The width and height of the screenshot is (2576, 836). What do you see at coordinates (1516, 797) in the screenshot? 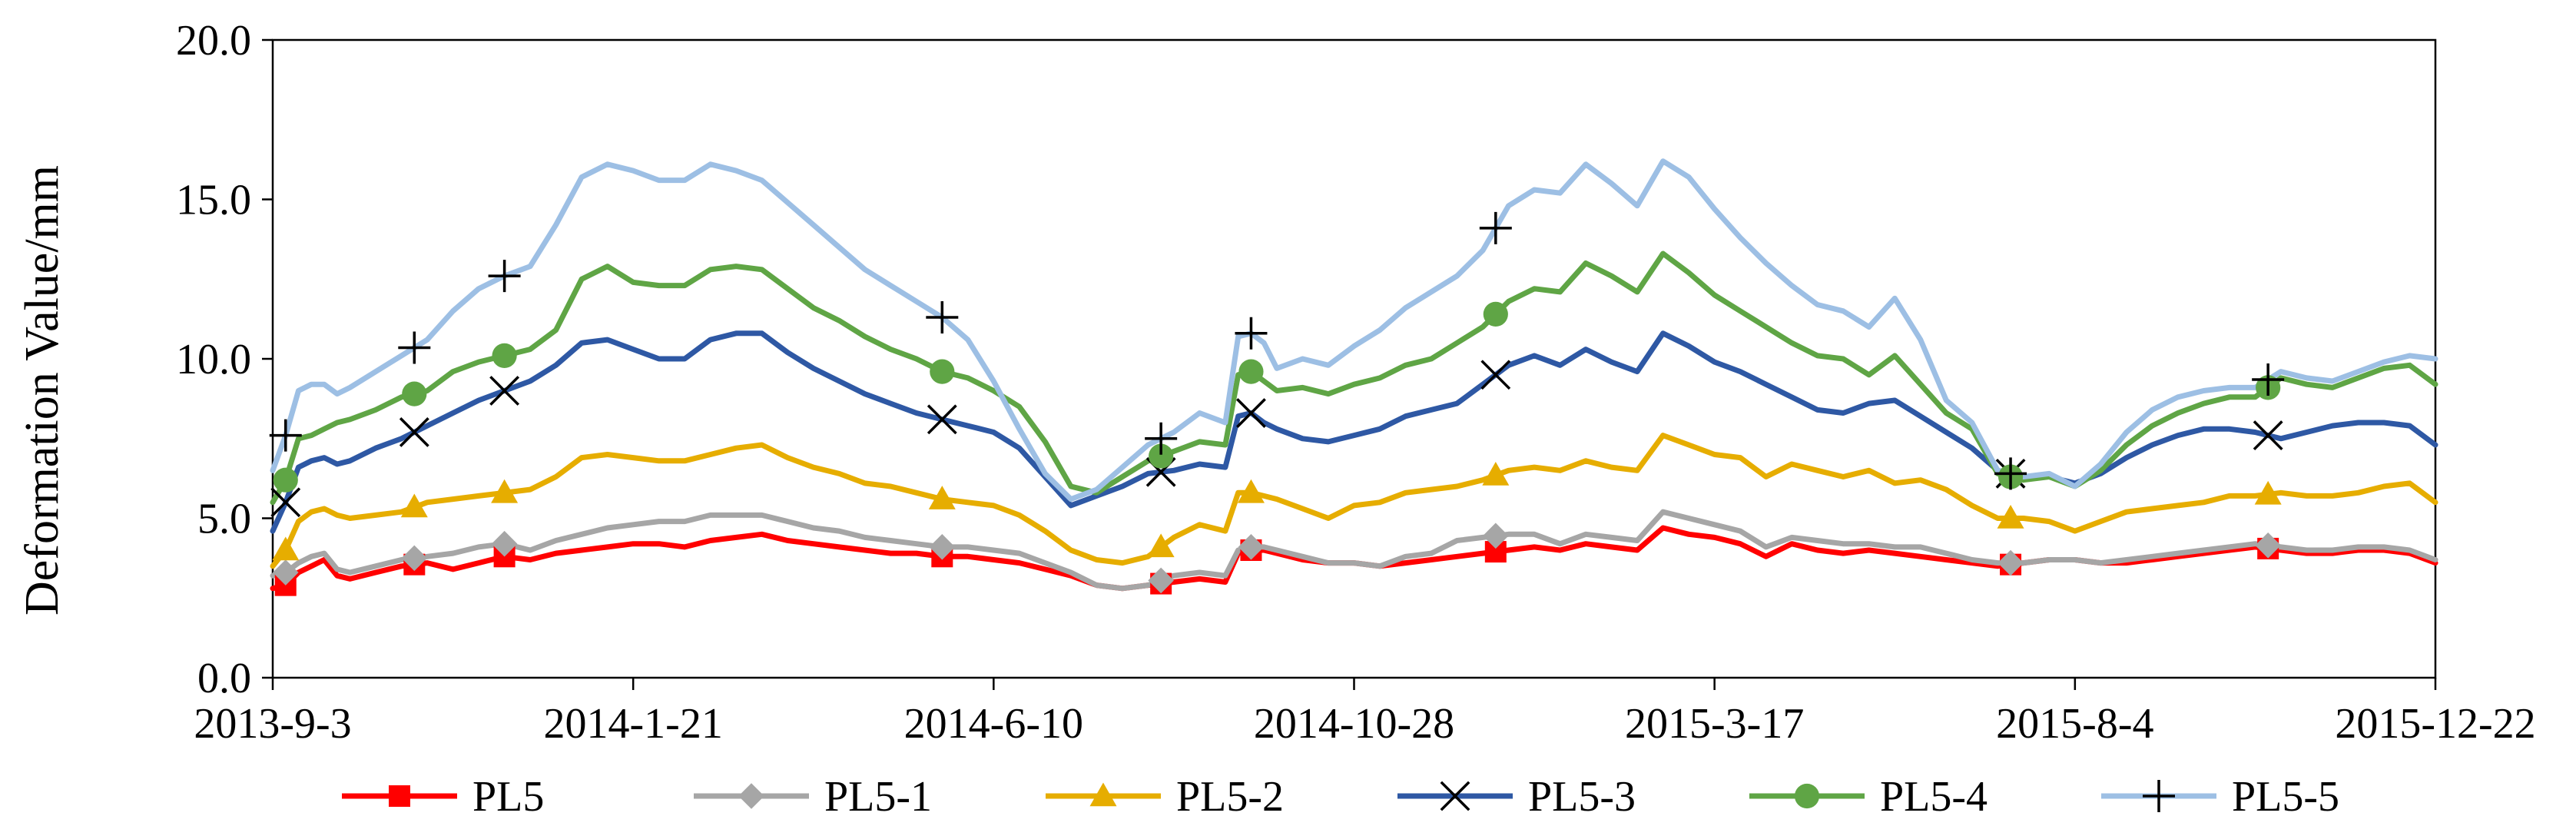
I see `legend-item-pl5-3: PL5-3` at bounding box center [1516, 797].